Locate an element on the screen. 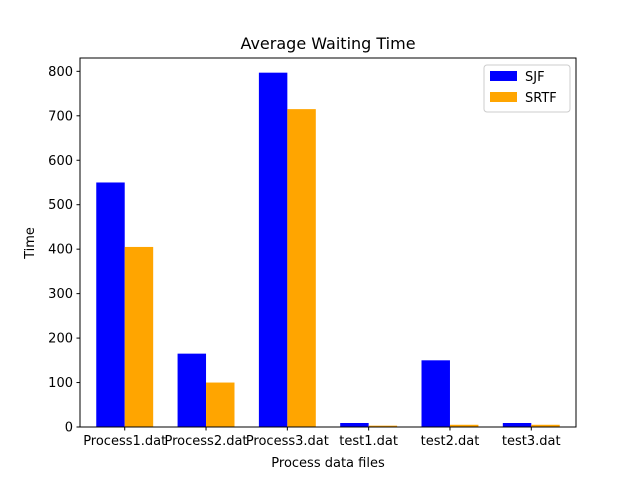 The image size is (640, 480). x-tick-label: Process3.dat is located at coordinates (287, 441).